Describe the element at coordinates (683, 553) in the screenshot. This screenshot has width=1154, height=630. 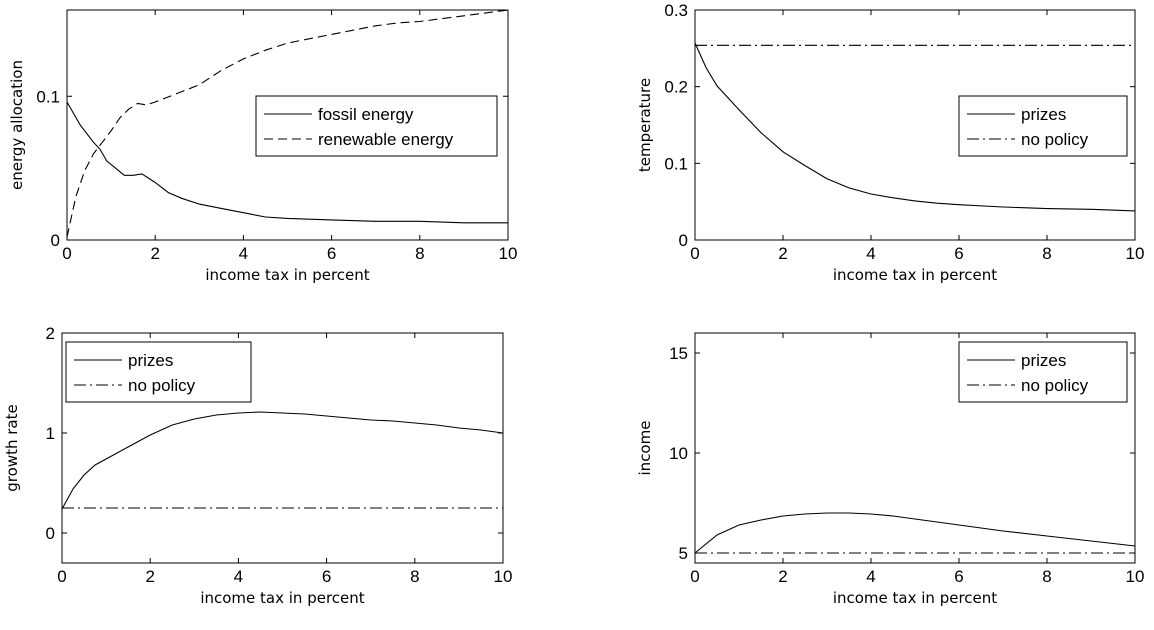
I see `y-tick-label: 5` at that location.